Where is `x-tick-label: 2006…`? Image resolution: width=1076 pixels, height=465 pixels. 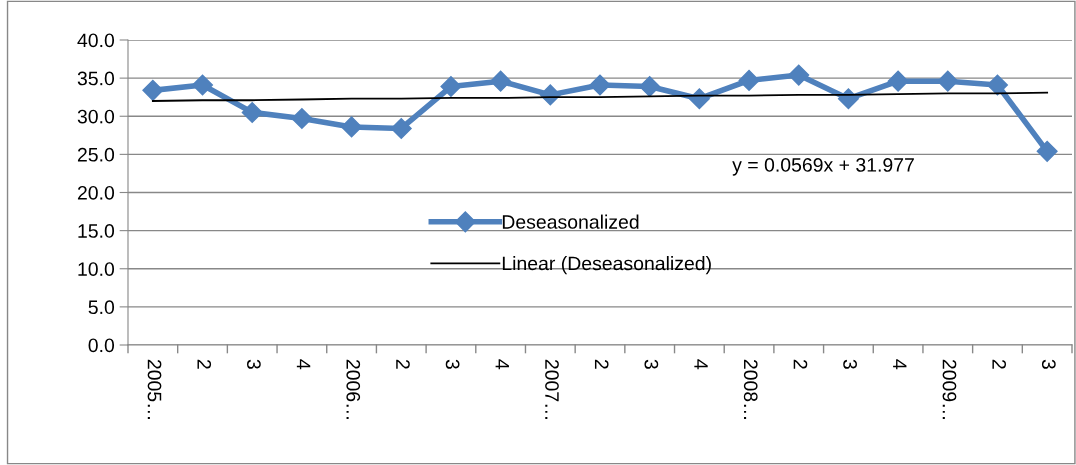 x-tick-label: 2006… is located at coordinates (353, 389).